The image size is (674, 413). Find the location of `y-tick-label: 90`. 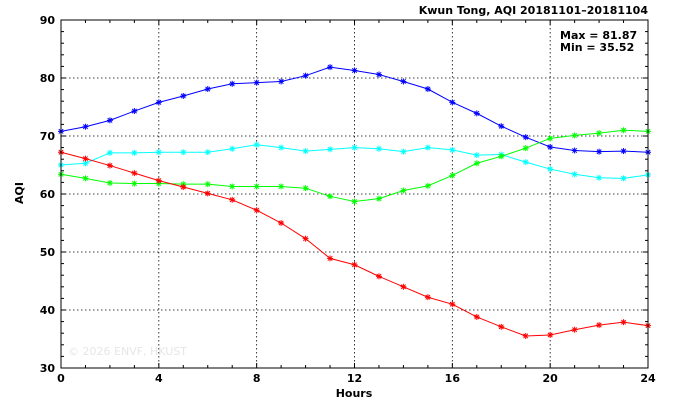

y-tick-label: 90 is located at coordinates (48, 20).